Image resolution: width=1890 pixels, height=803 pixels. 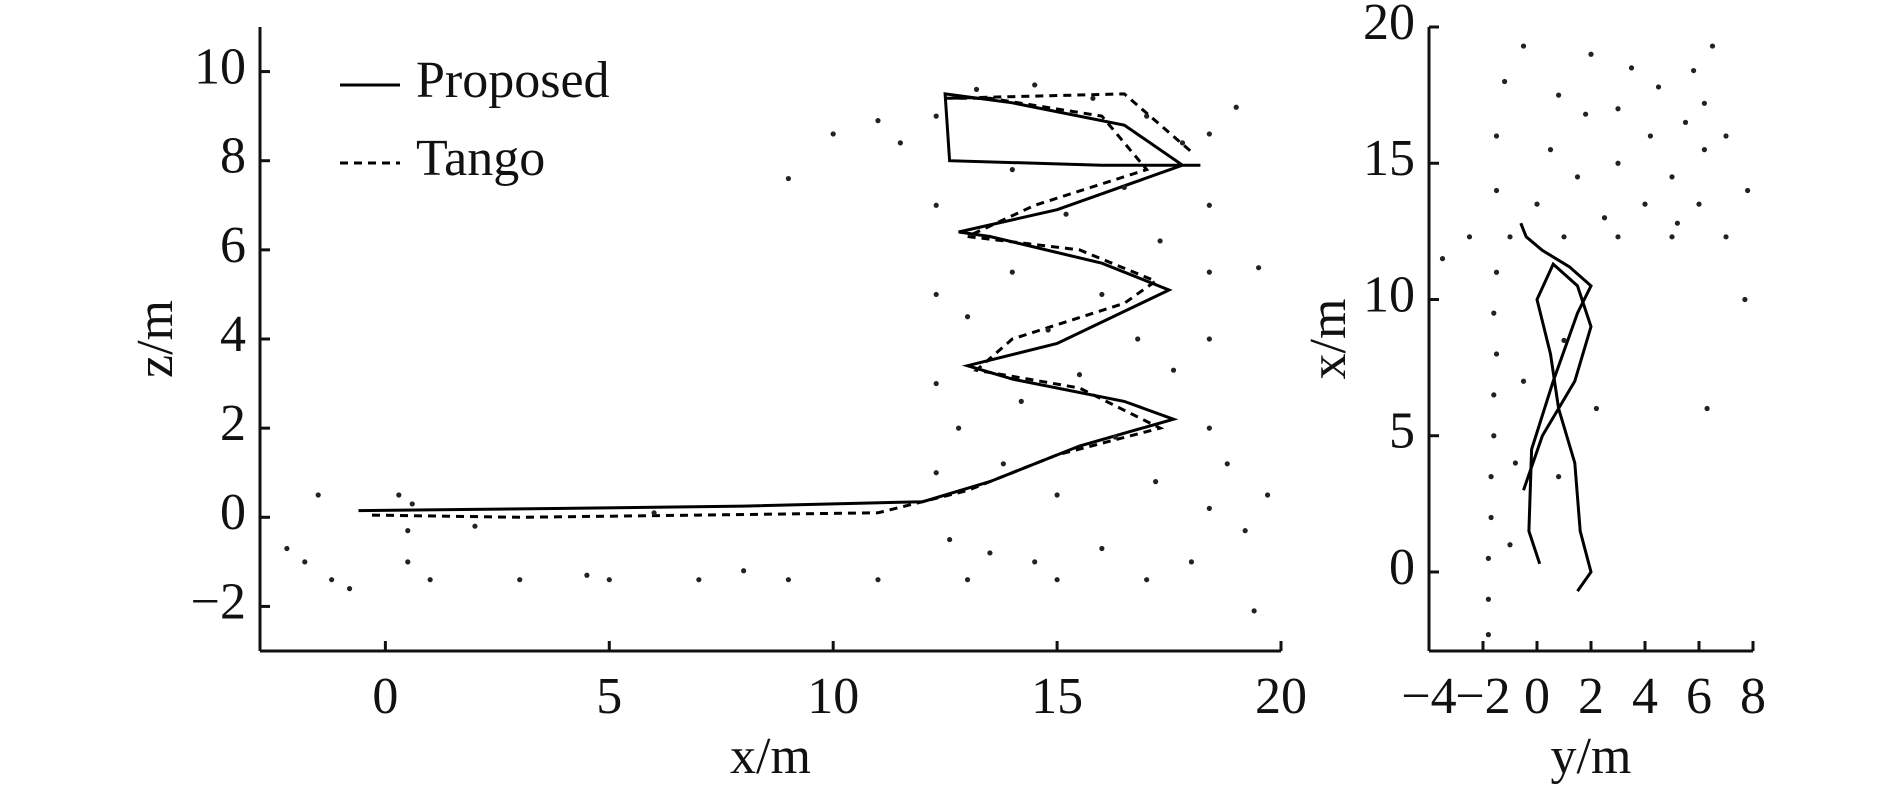 I want to click on x-tick-label: 2, so click(x=1591, y=696).